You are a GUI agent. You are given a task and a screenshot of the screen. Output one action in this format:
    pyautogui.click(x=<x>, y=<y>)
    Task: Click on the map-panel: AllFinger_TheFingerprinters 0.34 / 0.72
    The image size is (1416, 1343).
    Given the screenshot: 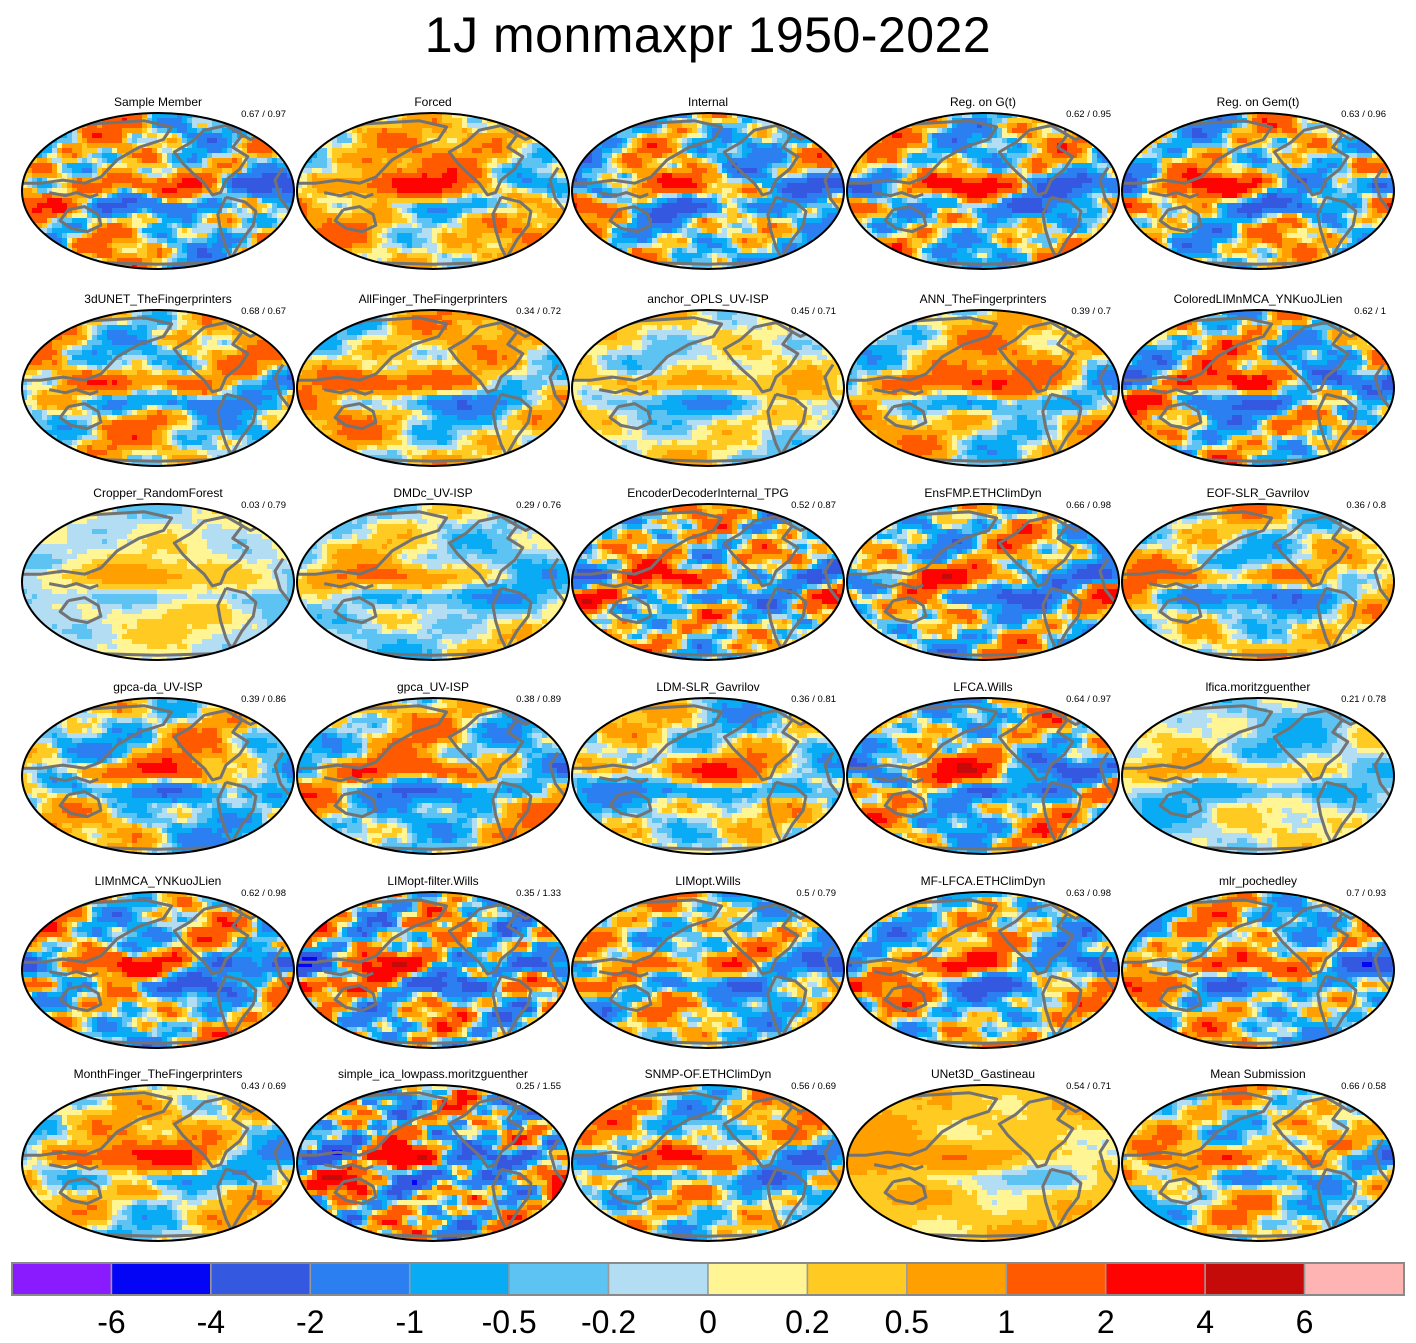 What is the action you would take?
    pyautogui.click(x=433, y=379)
    